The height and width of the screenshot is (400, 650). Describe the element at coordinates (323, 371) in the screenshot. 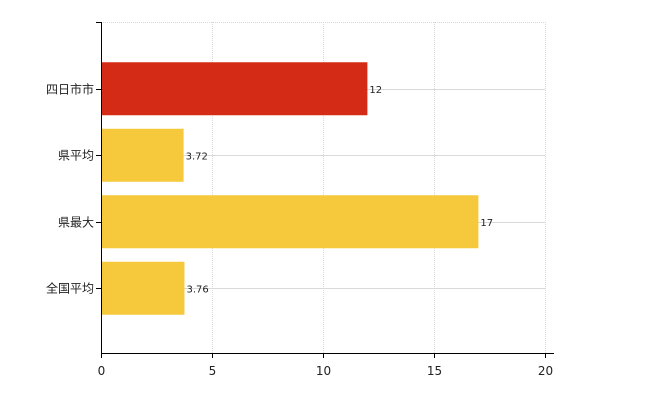

I see `x-tick-label: 10` at that location.